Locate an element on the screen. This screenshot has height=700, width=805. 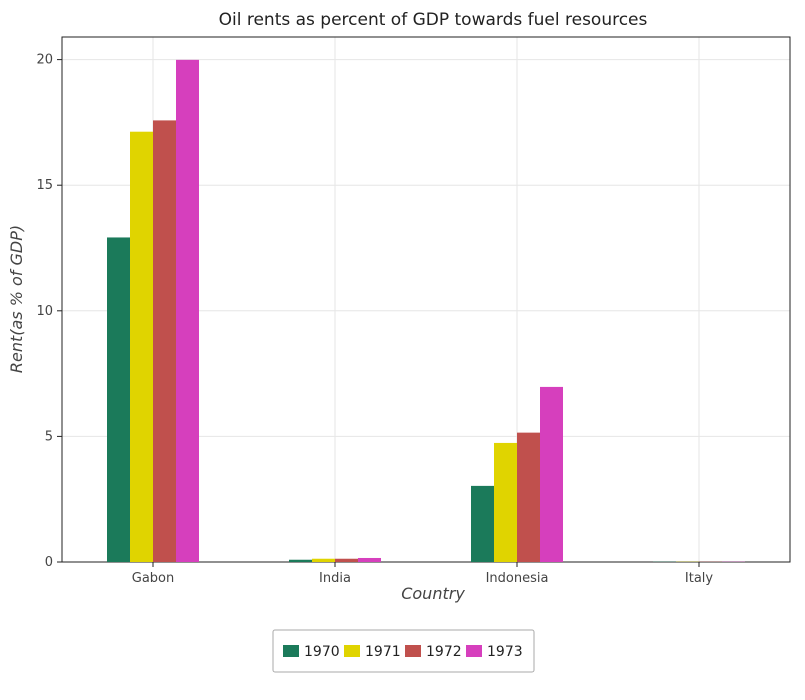
x-tick-label: Gabon is located at coordinates (153, 578).